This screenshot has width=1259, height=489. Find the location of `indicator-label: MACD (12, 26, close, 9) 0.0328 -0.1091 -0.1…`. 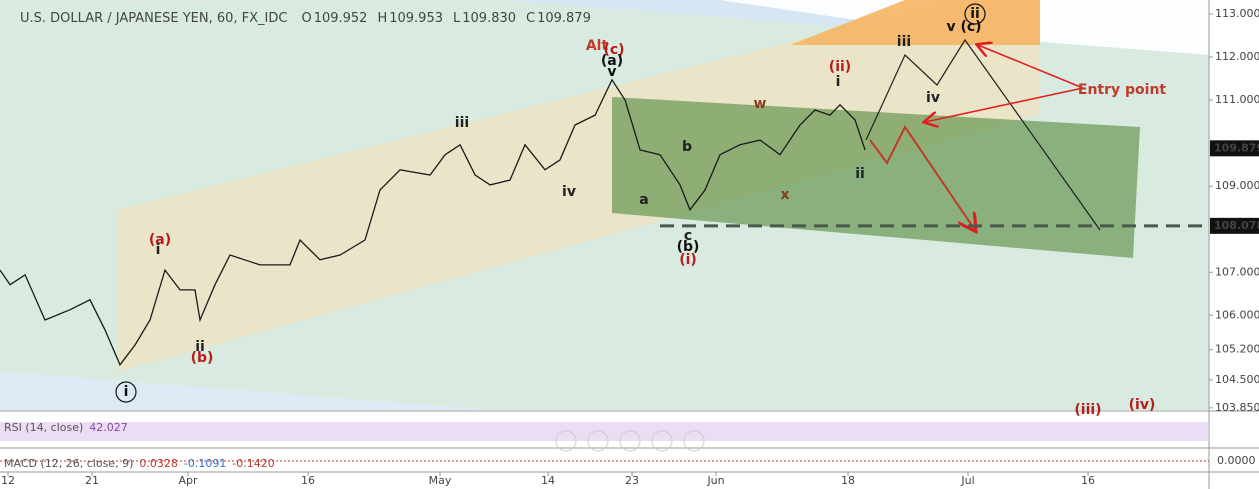

indicator-label: MACD (12, 26, close, 9) 0.0328 -0.1091 -0.1… is located at coordinates (139, 463).